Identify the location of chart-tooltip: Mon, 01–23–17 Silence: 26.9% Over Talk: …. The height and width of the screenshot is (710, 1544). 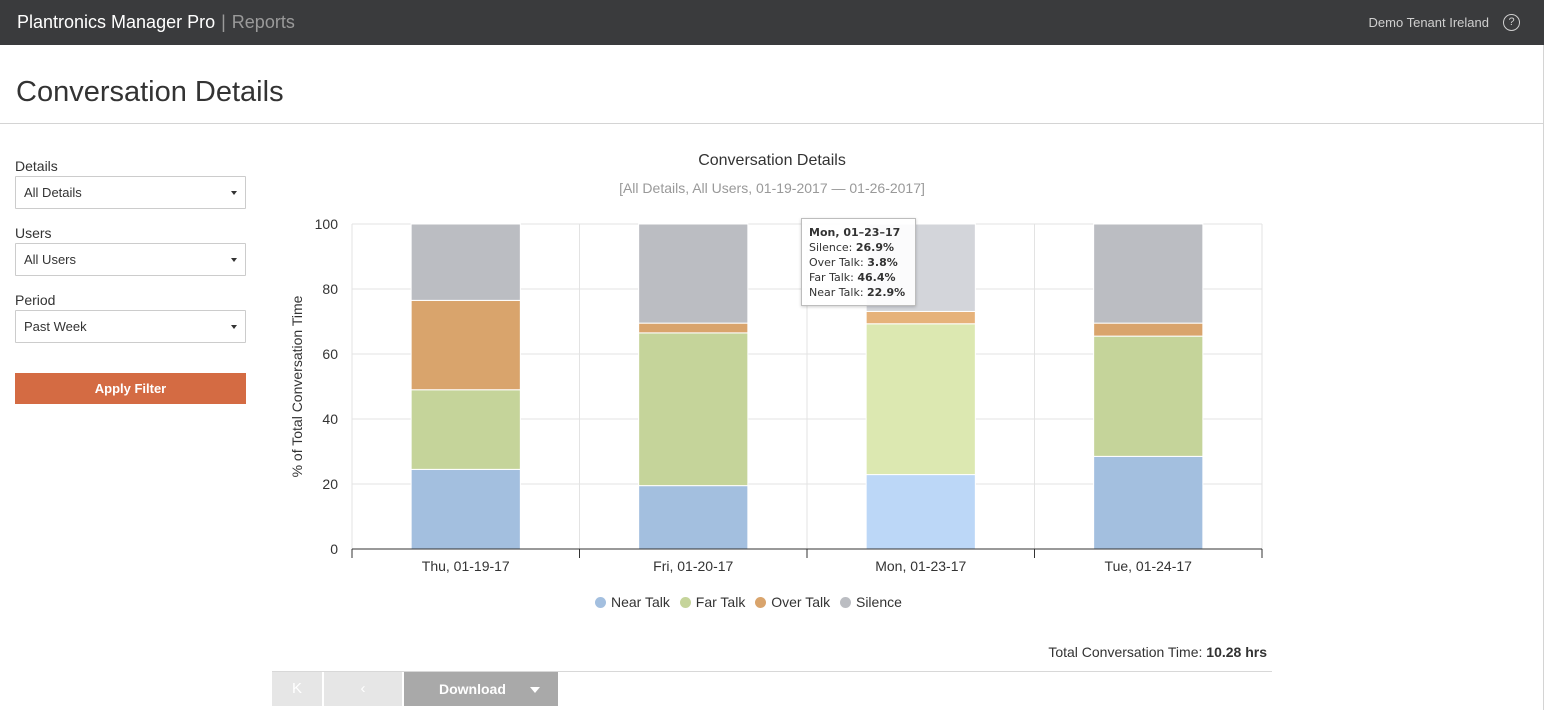
(858, 262).